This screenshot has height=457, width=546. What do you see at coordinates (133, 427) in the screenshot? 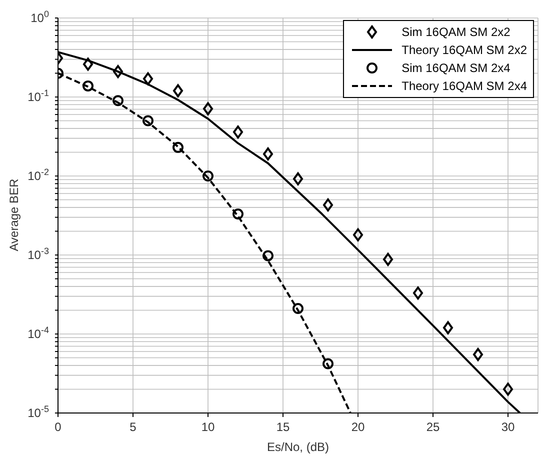
I see `x-tick-label: 5` at bounding box center [133, 427].